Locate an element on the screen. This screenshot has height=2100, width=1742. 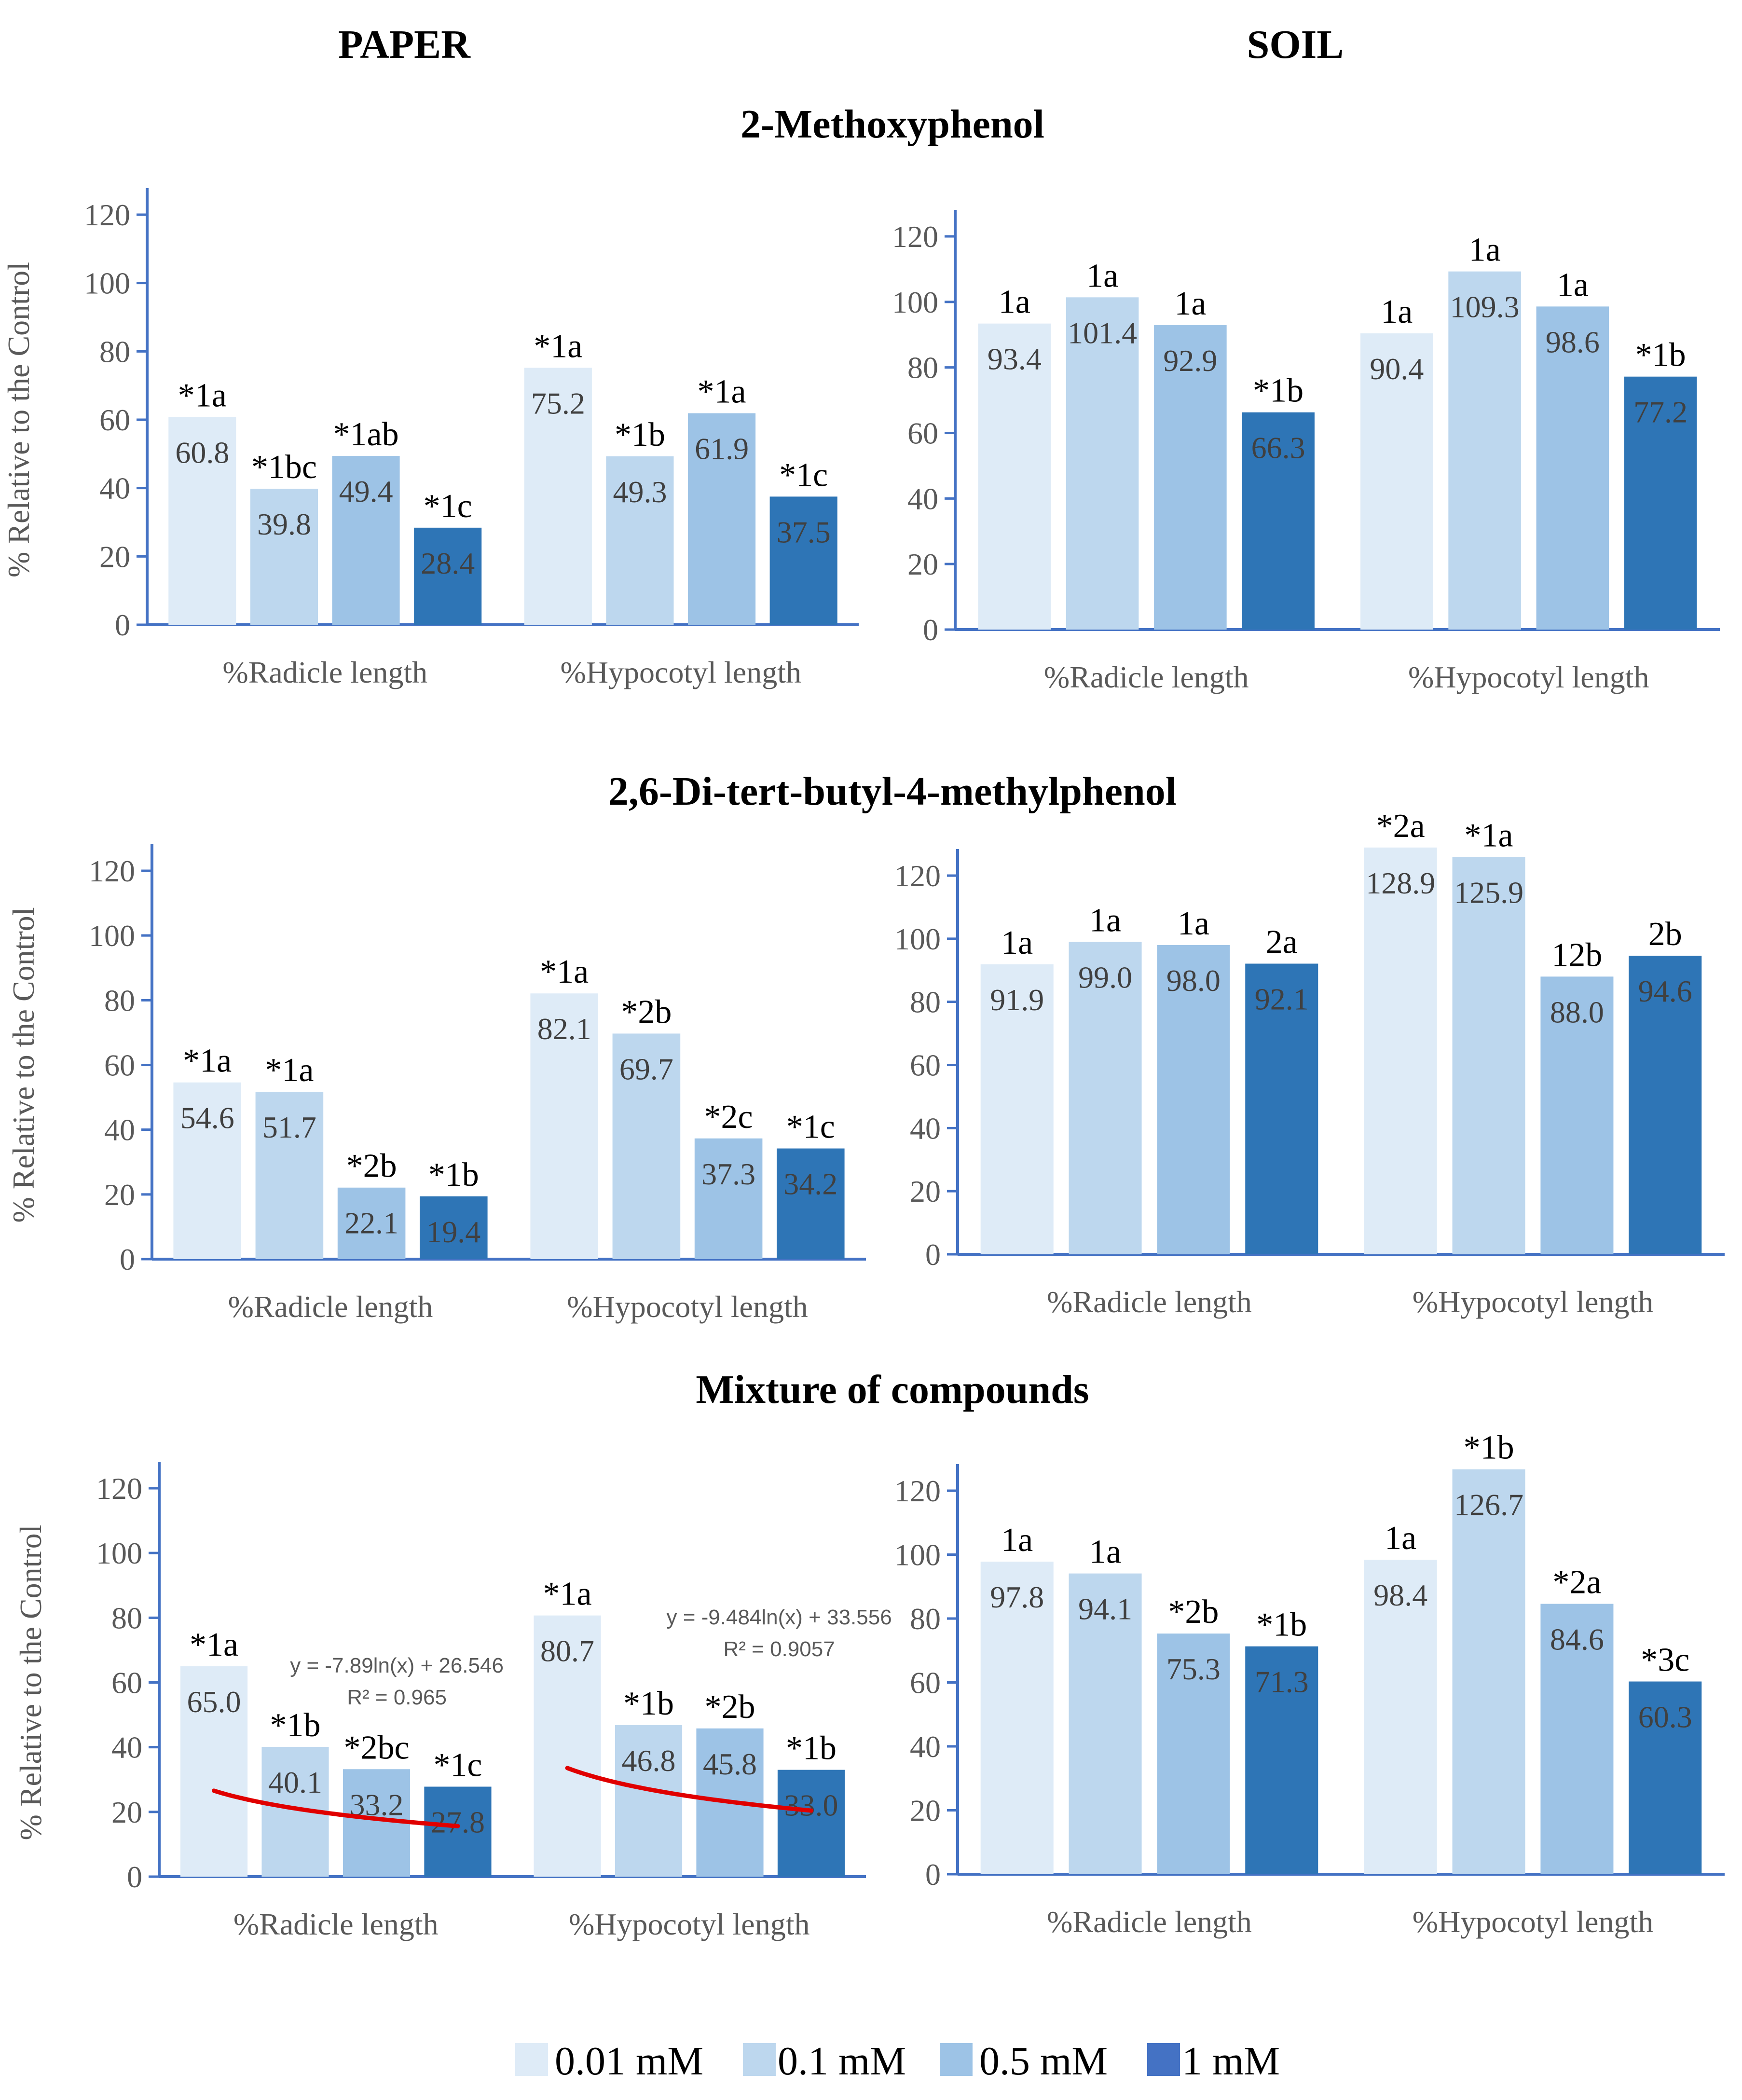
bar-value-label: 75.3 is located at coordinates (1193, 1669).